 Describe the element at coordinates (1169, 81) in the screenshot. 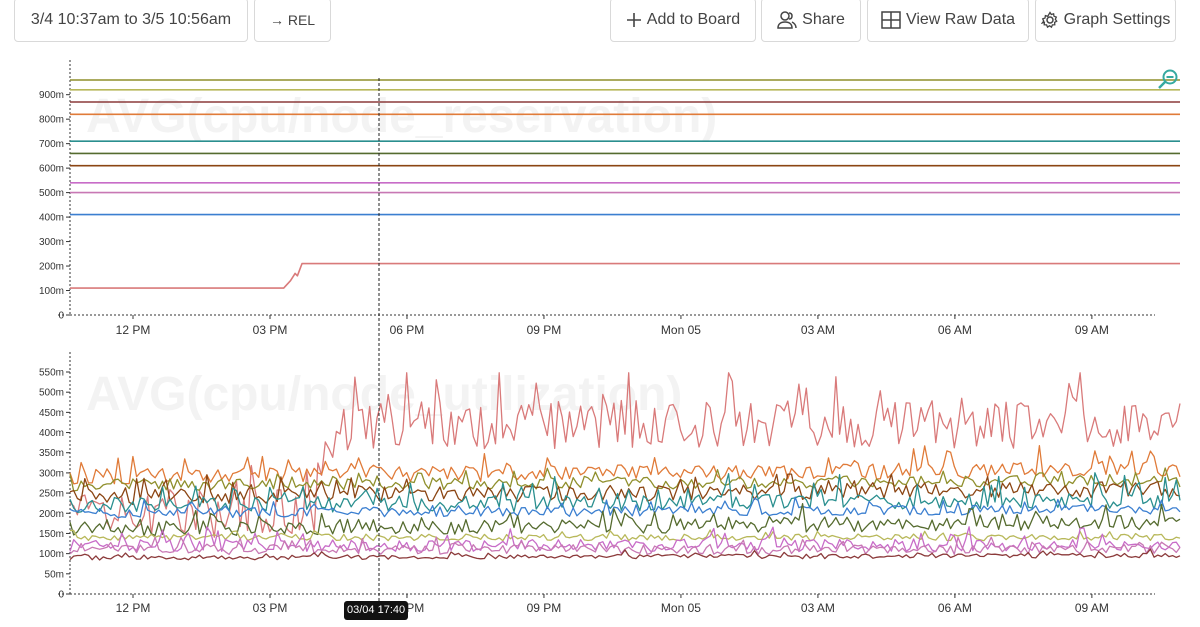

I see `zoom-out-icon` at that location.